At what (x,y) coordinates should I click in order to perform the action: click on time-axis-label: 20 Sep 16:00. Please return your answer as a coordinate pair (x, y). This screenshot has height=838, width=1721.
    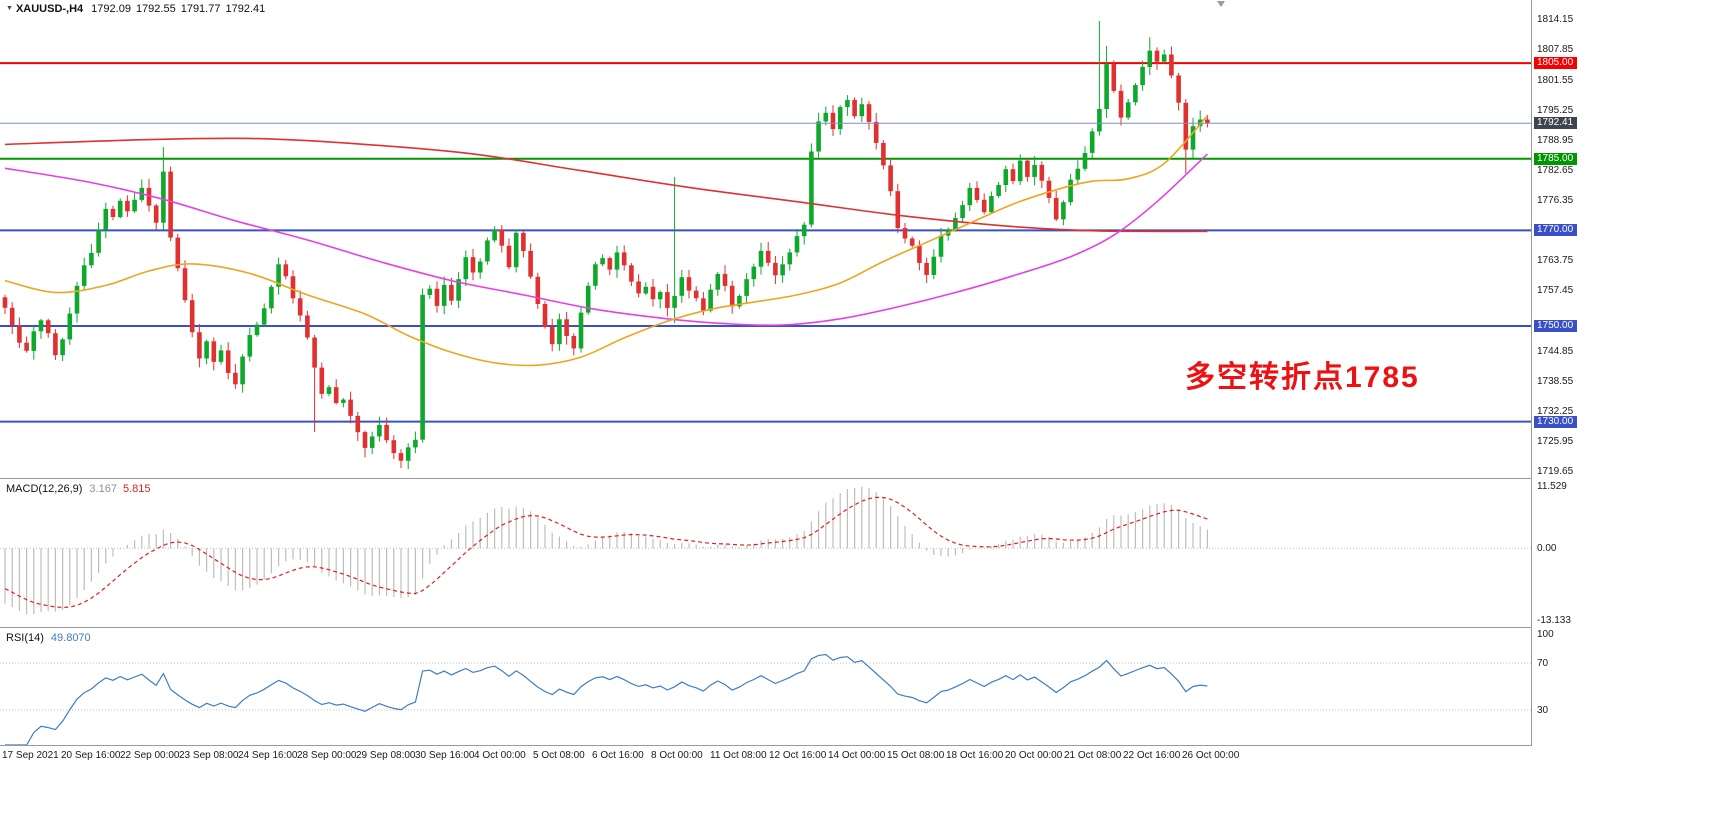
    Looking at the image, I should click on (91, 755).